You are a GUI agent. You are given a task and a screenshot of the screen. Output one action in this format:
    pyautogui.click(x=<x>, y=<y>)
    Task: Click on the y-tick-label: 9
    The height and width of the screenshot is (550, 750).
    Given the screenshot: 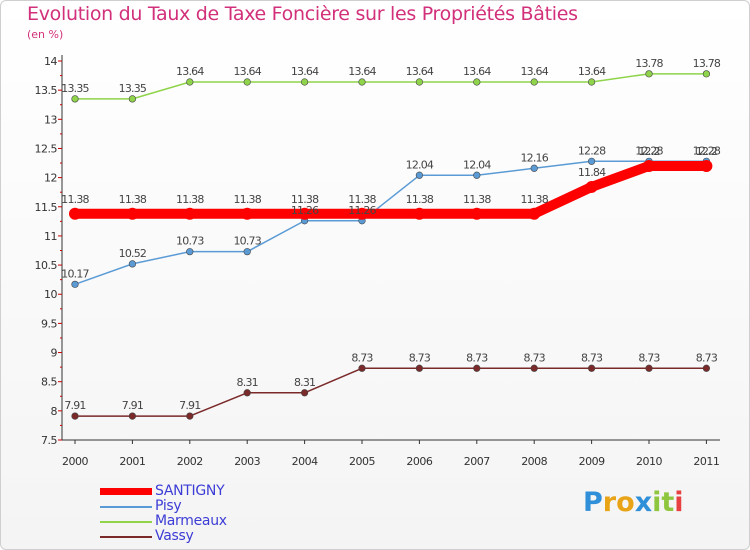 What is the action you would take?
    pyautogui.click(x=54, y=353)
    